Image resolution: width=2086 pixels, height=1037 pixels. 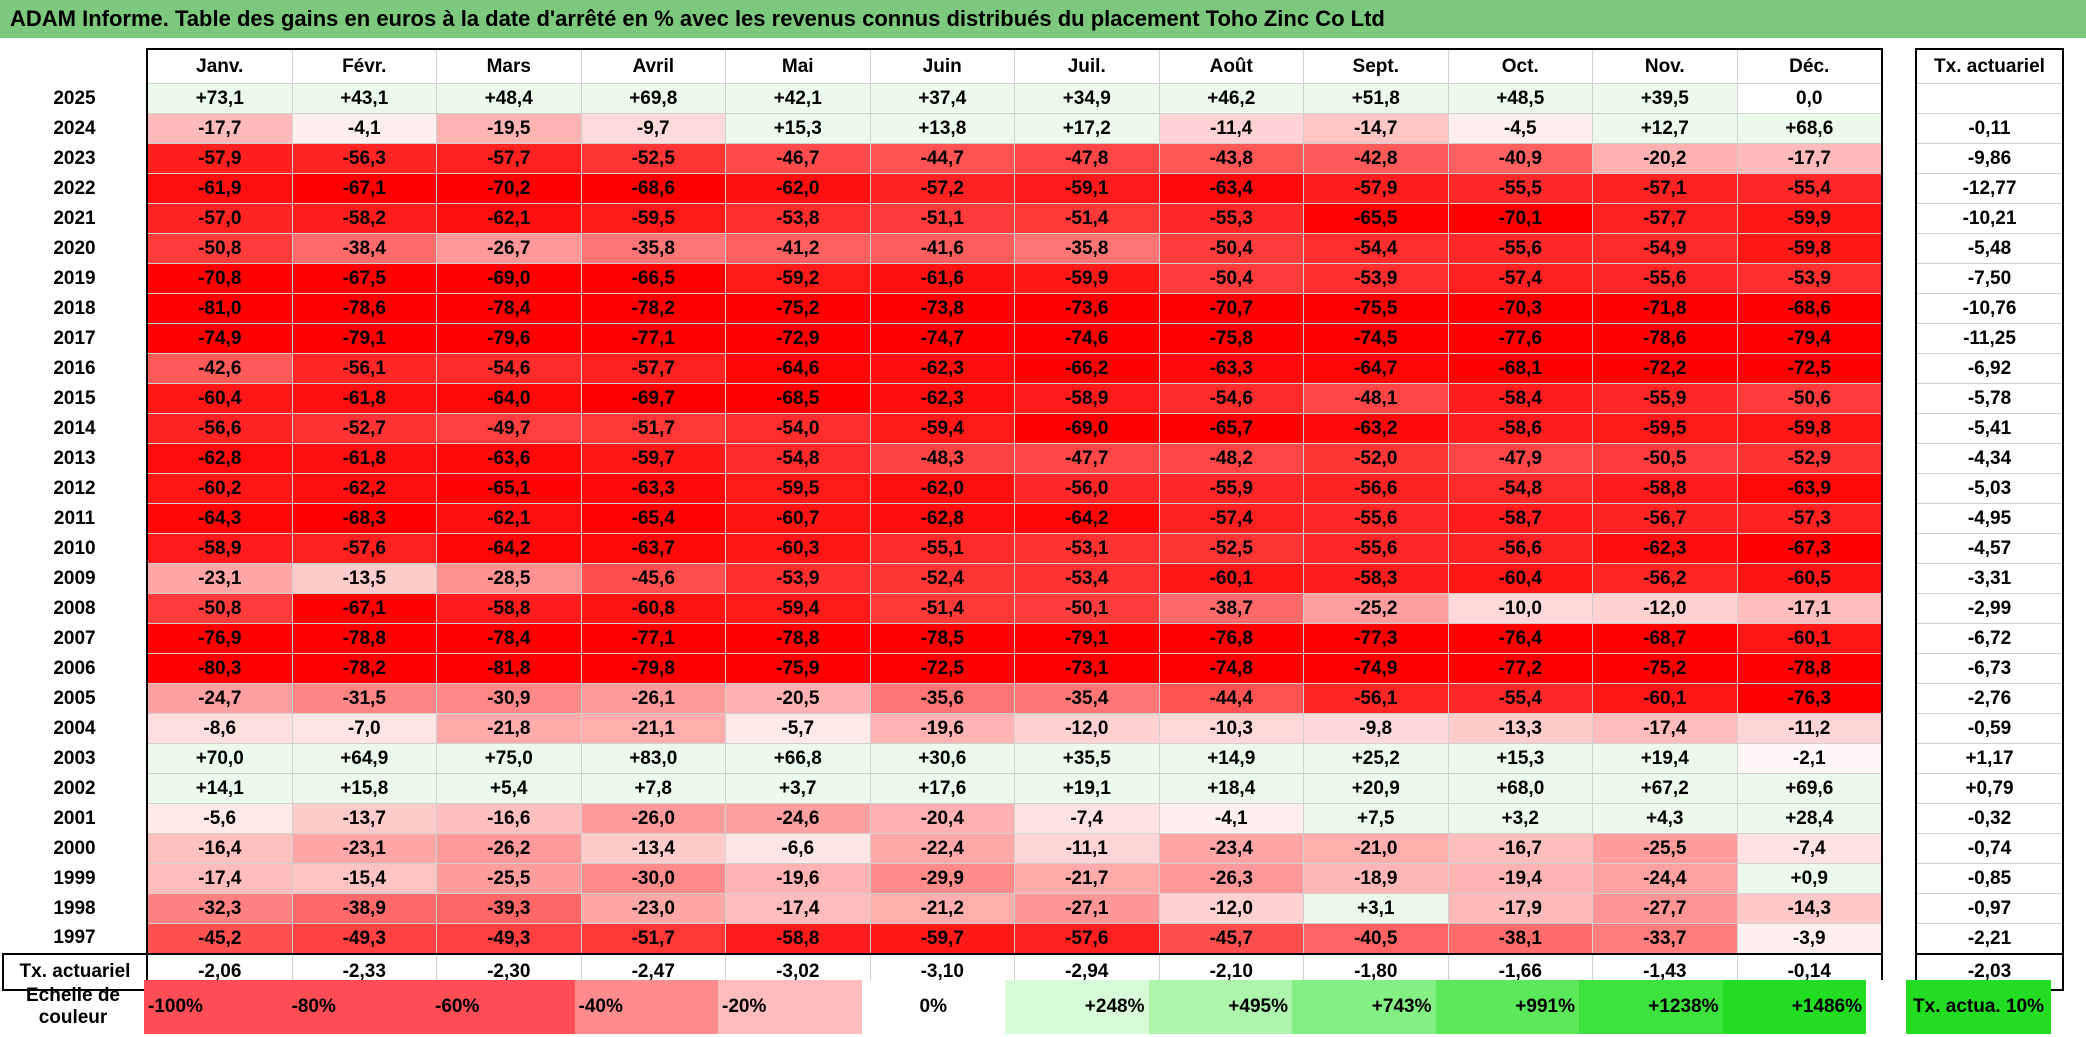 I want to click on gain-cell: -55,1, so click(x=942, y=548).